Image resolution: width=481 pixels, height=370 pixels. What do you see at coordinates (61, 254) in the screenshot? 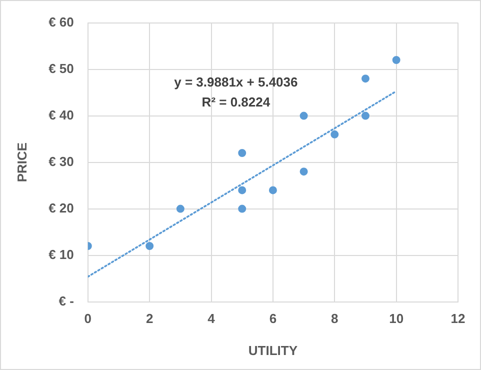
I see `y-tick-label: € 10` at bounding box center [61, 254].